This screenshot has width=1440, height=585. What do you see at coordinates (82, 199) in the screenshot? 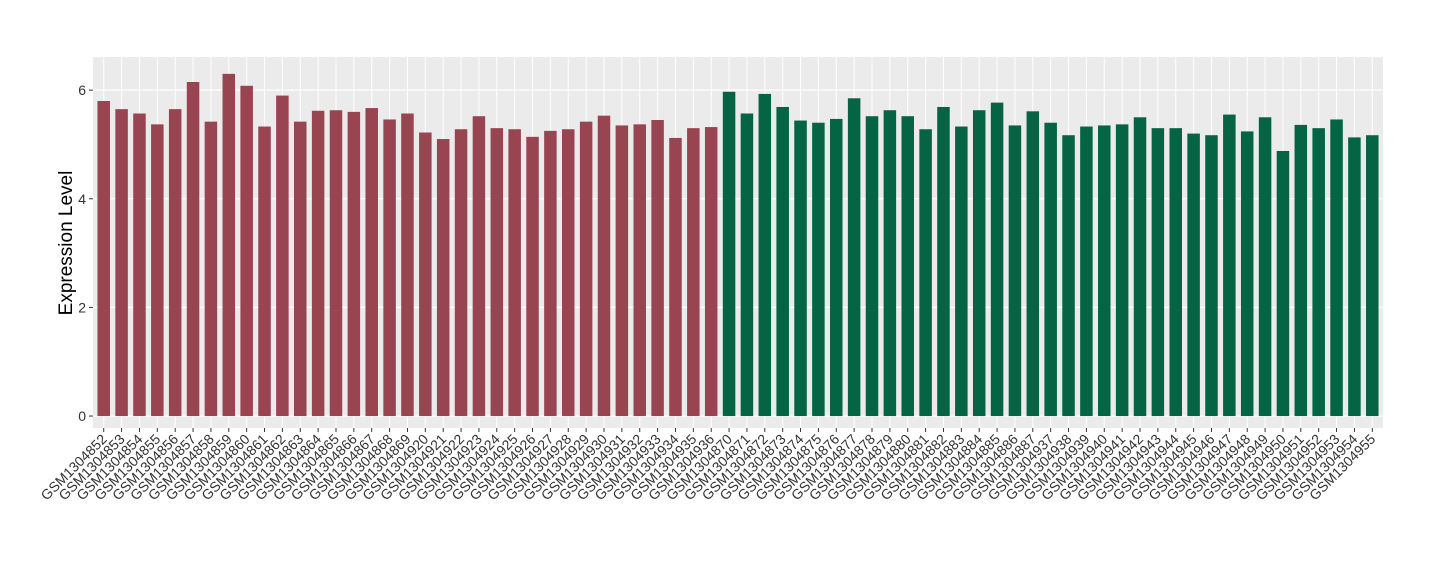
I see `y-tick-label: 4` at bounding box center [82, 199].